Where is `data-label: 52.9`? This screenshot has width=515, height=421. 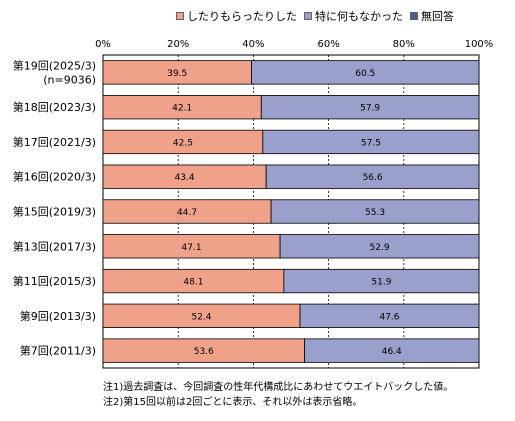 data-label: 52.9 is located at coordinates (380, 248).